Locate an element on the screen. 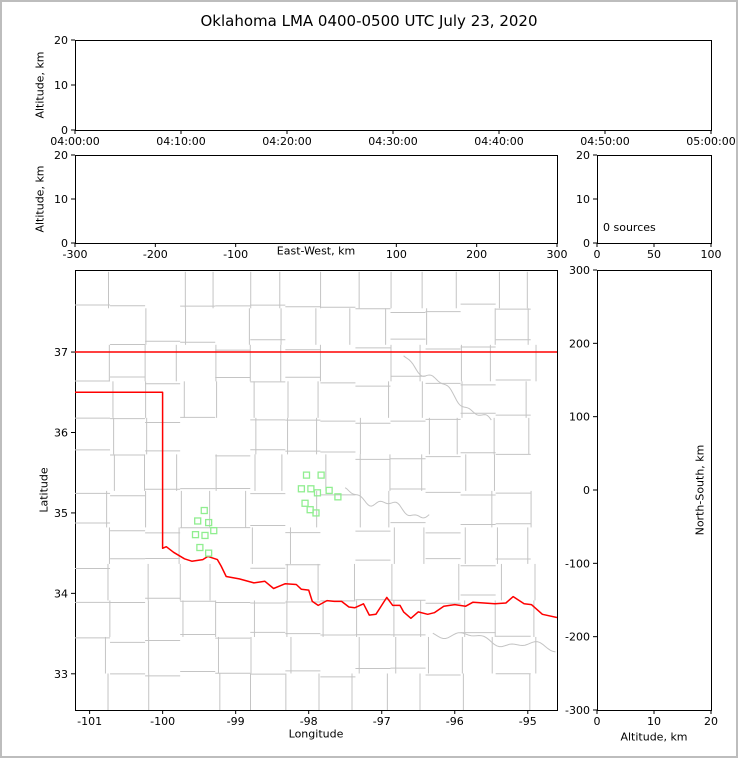 Image resolution: width=738 pixels, height=758 pixels. x-tick-label: -101 is located at coordinates (89, 721).